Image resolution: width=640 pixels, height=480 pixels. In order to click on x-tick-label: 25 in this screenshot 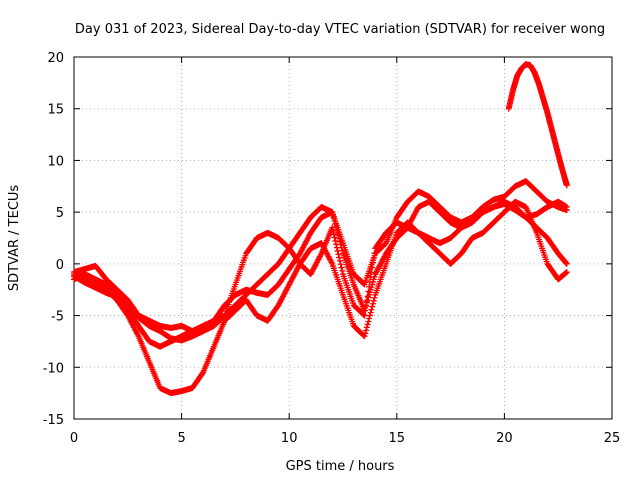, I will do `click(612, 438)`.